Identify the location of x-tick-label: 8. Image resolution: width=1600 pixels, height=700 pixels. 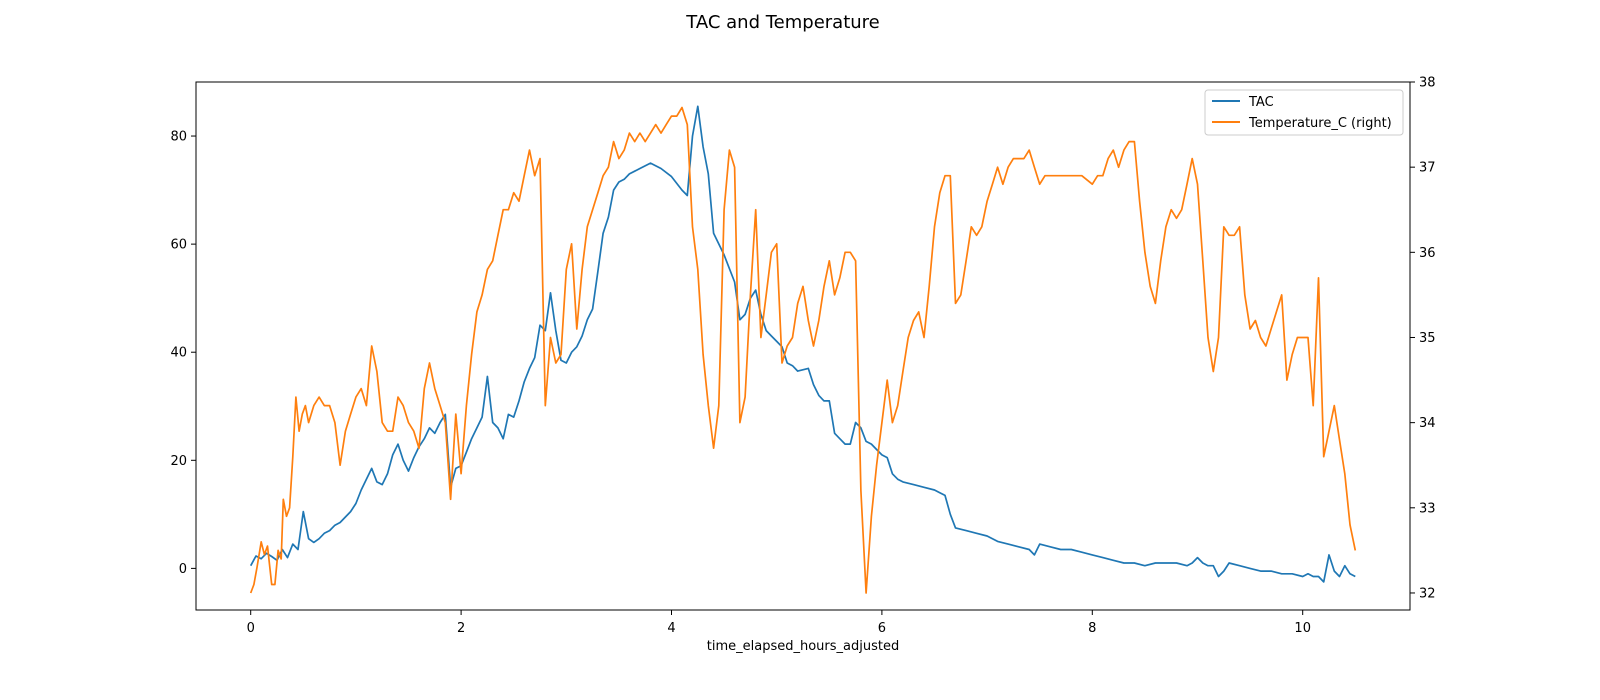
(1092, 628).